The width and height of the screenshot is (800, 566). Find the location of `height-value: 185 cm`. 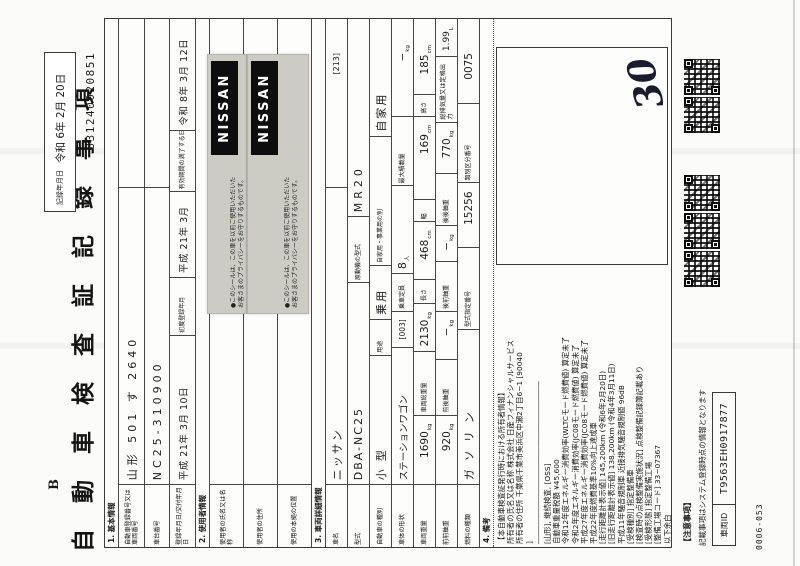

height-value: 185 cm is located at coordinates (424, 57).